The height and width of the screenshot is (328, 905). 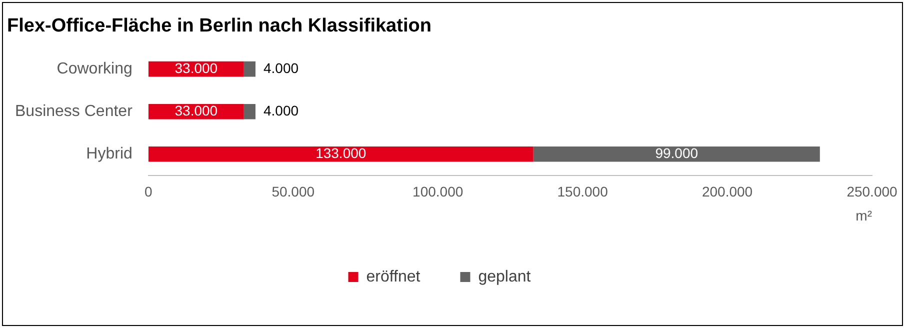 I want to click on x-tick-label: 100.000, so click(x=438, y=192).